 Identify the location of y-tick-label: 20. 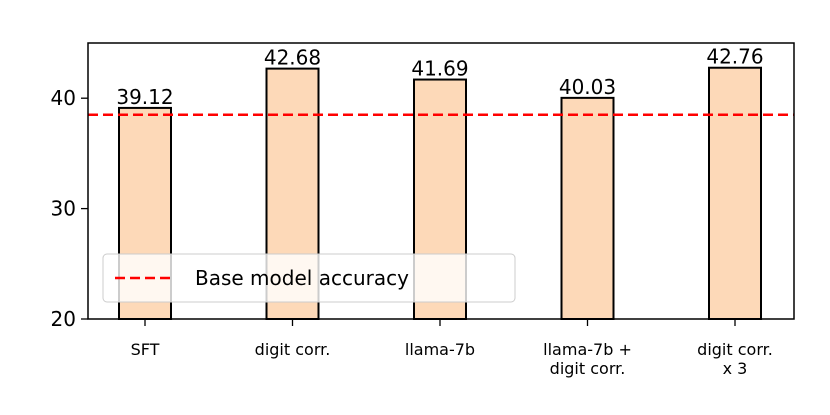
(63, 319).